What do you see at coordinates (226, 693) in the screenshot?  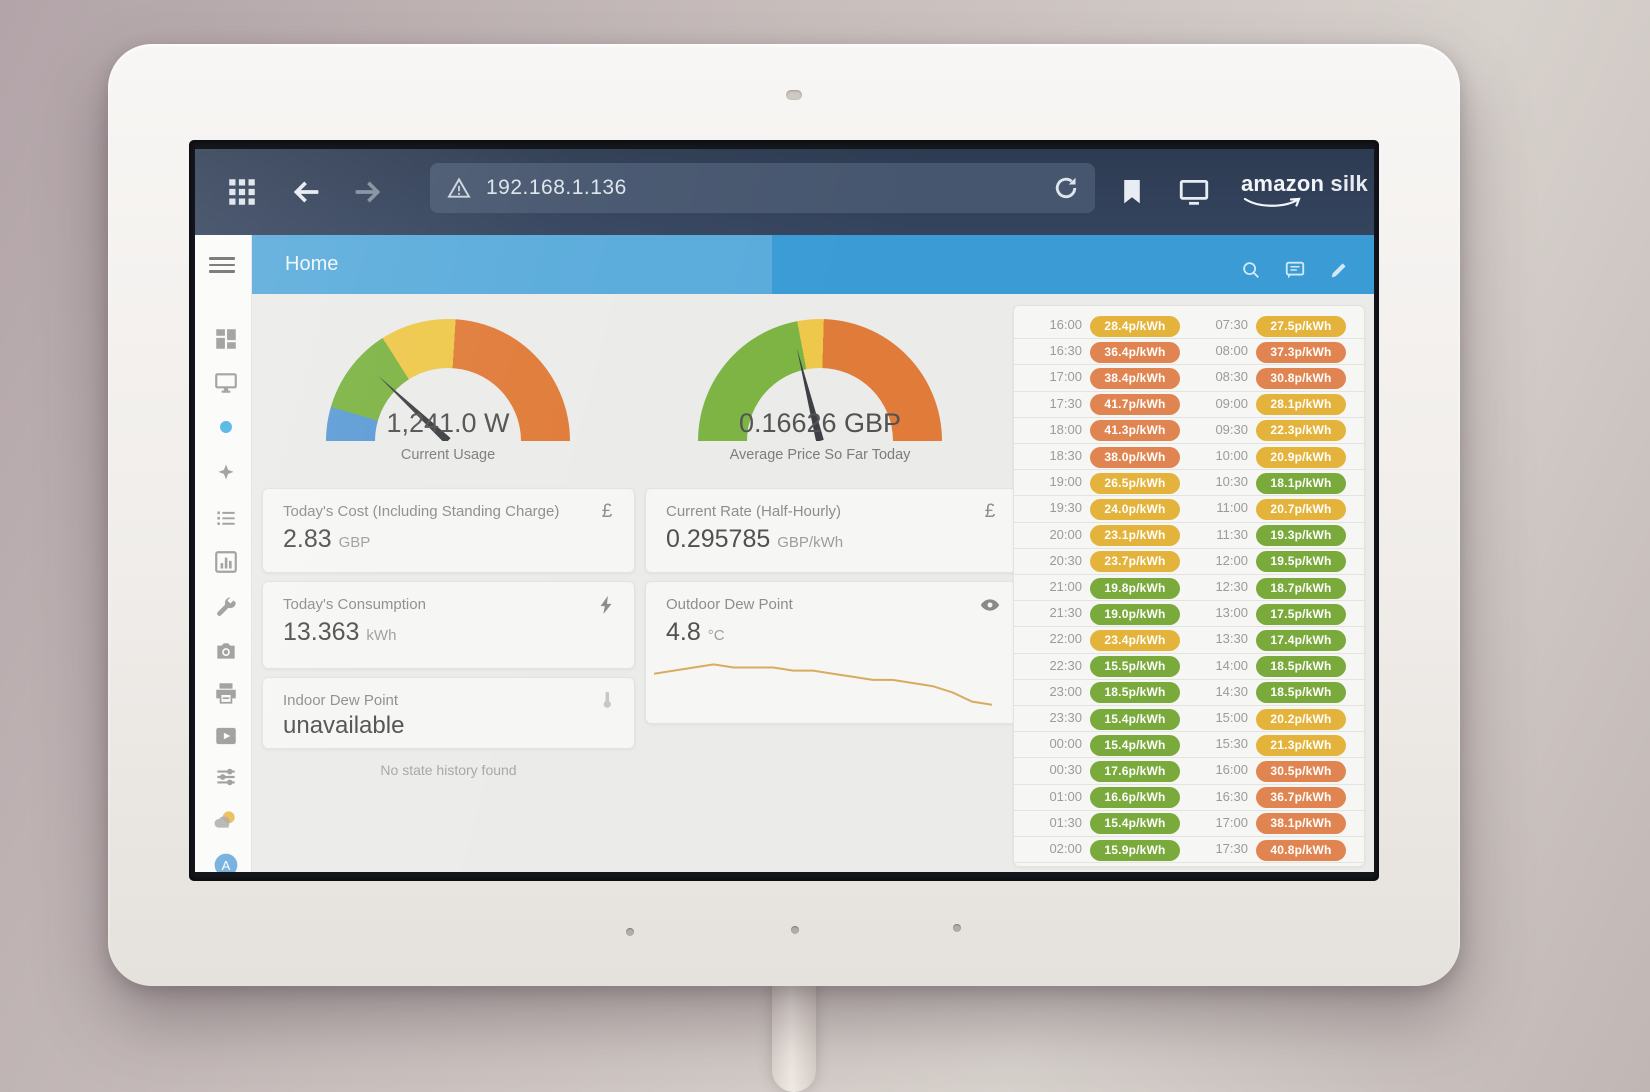 I see `sidebar-icon-printer` at bounding box center [226, 693].